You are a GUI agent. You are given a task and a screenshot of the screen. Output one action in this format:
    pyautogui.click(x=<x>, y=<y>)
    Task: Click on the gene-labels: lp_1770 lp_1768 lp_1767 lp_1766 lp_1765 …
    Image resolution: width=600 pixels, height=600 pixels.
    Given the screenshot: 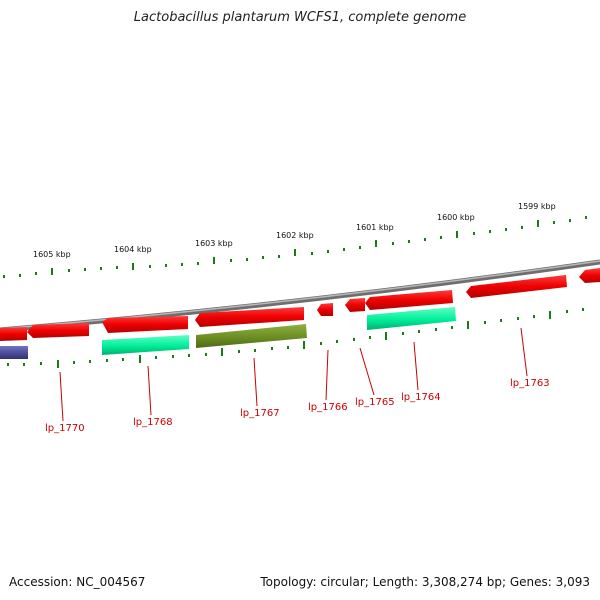 What is the action you would take?
    pyautogui.click(x=297, y=406)
    